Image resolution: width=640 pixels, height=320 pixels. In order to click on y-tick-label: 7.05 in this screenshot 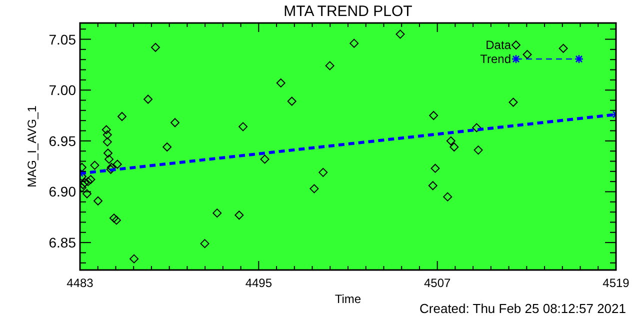, I will do `click(62, 39)`.